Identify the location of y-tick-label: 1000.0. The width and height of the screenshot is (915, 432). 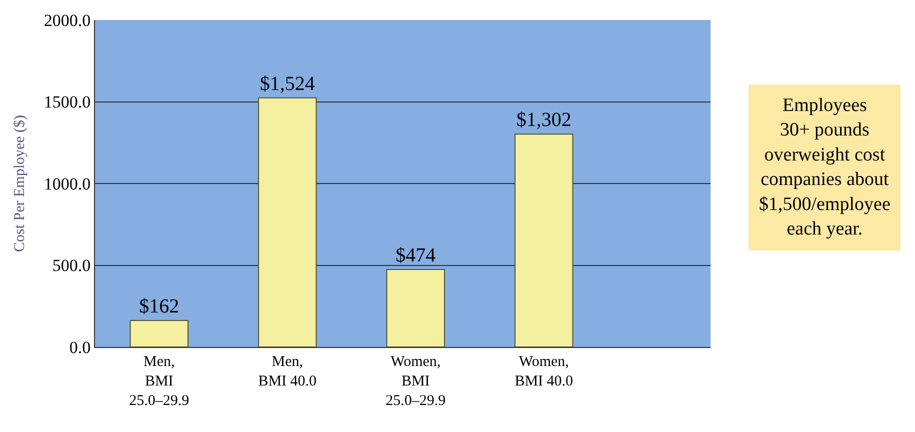
(67, 184).